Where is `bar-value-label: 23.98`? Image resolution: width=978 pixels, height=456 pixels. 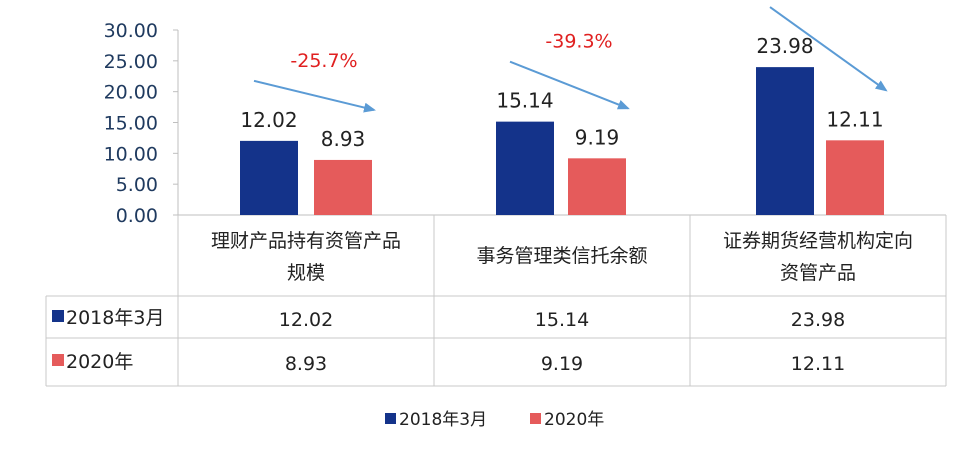
bar-value-label: 23.98 is located at coordinates (784, 46).